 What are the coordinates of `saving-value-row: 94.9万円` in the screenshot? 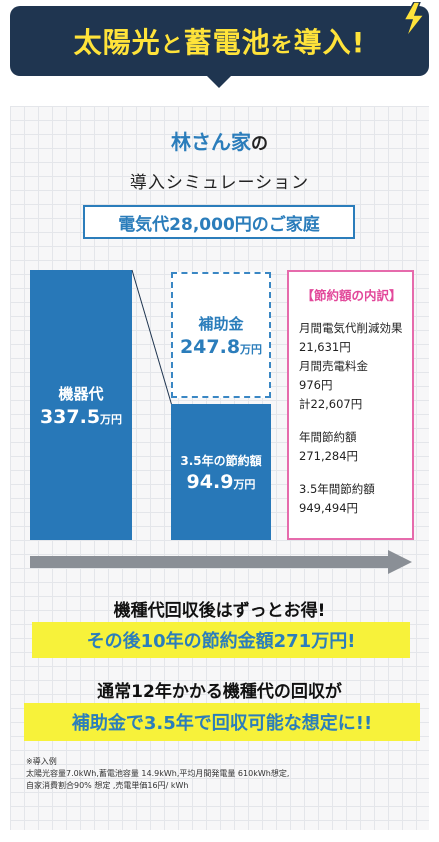 It's located at (221, 482).